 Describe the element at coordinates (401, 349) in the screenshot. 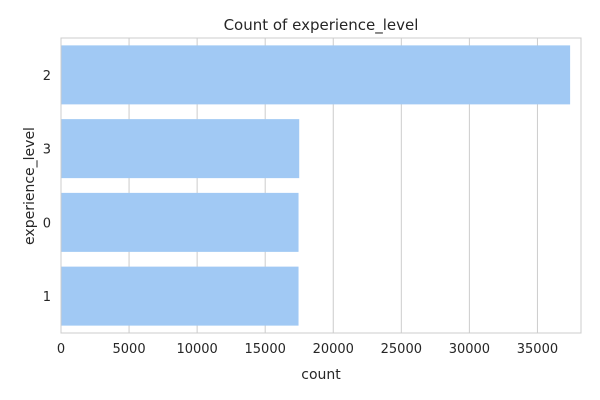

I see `x-tick-label: 25000` at that location.